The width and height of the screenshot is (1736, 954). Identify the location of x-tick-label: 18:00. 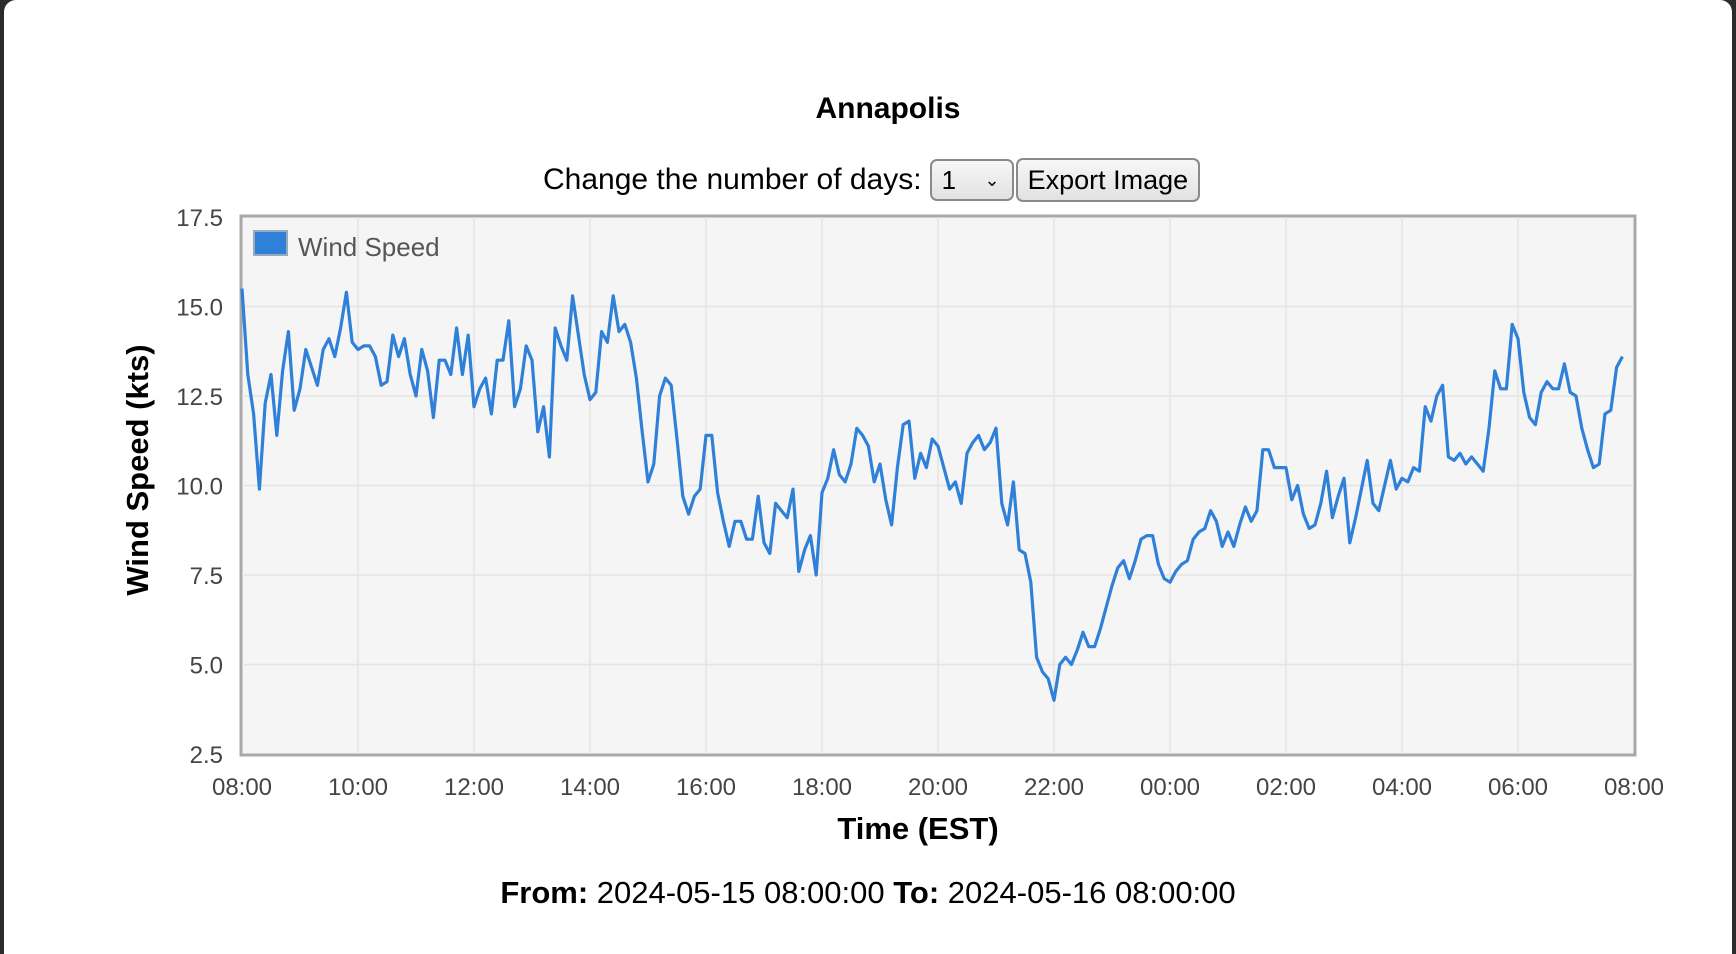
(822, 787).